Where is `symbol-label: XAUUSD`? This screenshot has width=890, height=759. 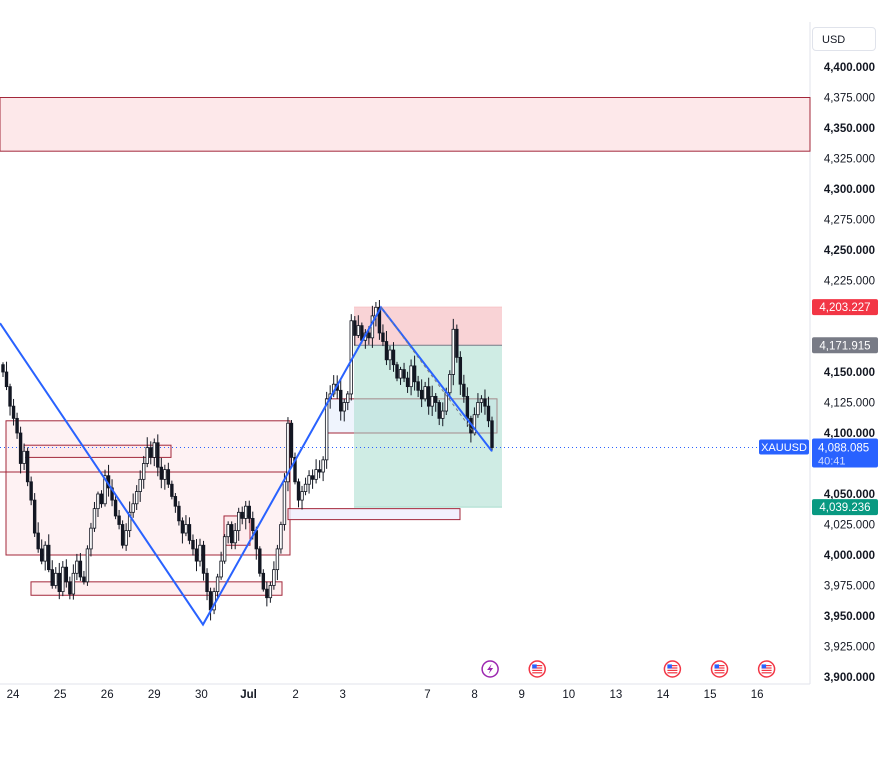 symbol-label: XAUUSD is located at coordinates (784, 448).